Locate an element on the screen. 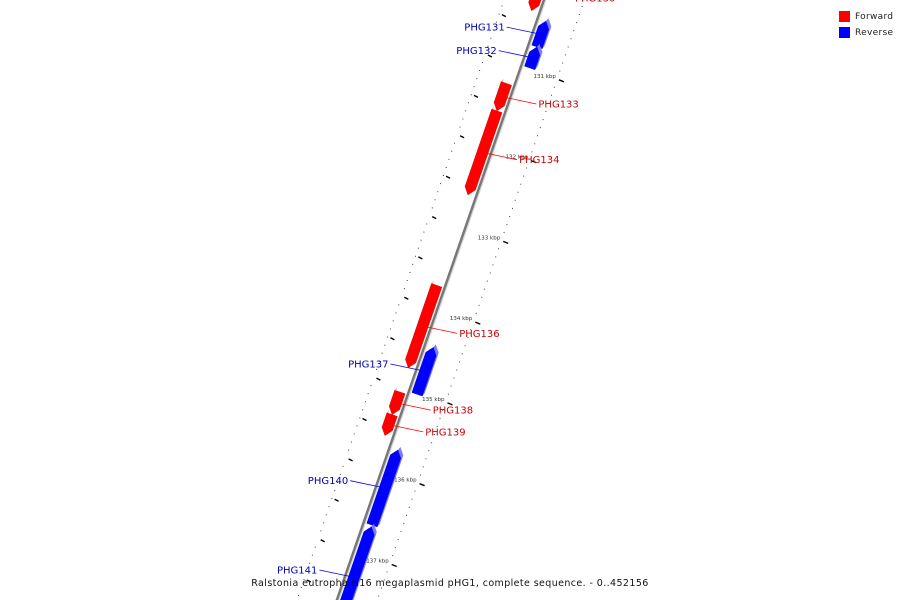 The image size is (900, 600). tick-label: 137 kbp is located at coordinates (377, 562).